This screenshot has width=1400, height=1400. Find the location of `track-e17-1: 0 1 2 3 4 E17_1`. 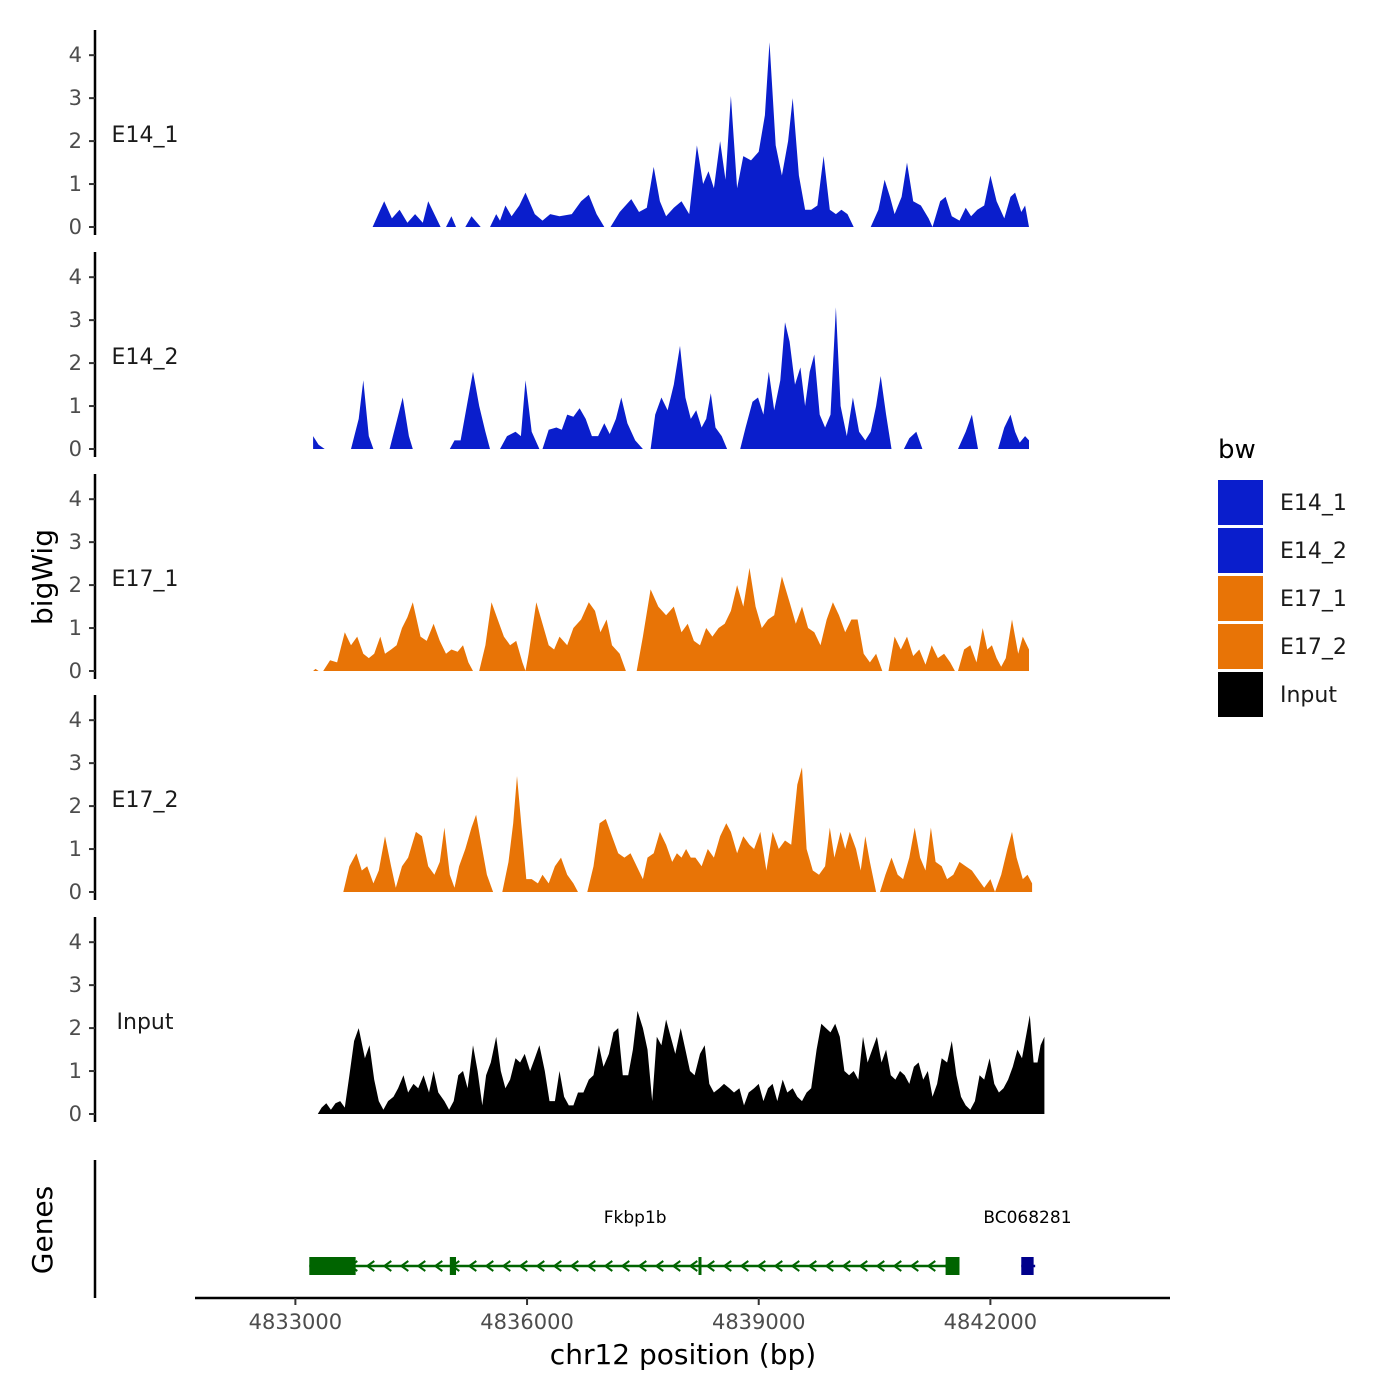

track-e17-1: 0 1 2 3 4 E17_1 is located at coordinates (549, 578).